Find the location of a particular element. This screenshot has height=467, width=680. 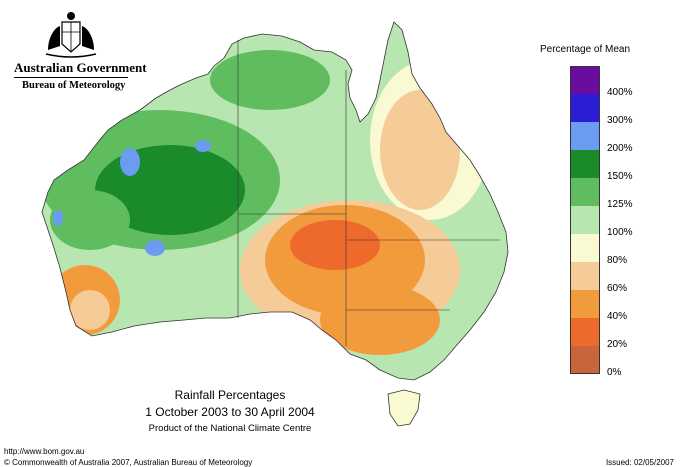

legend-title: Percentage of Mean is located at coordinates (585, 49).